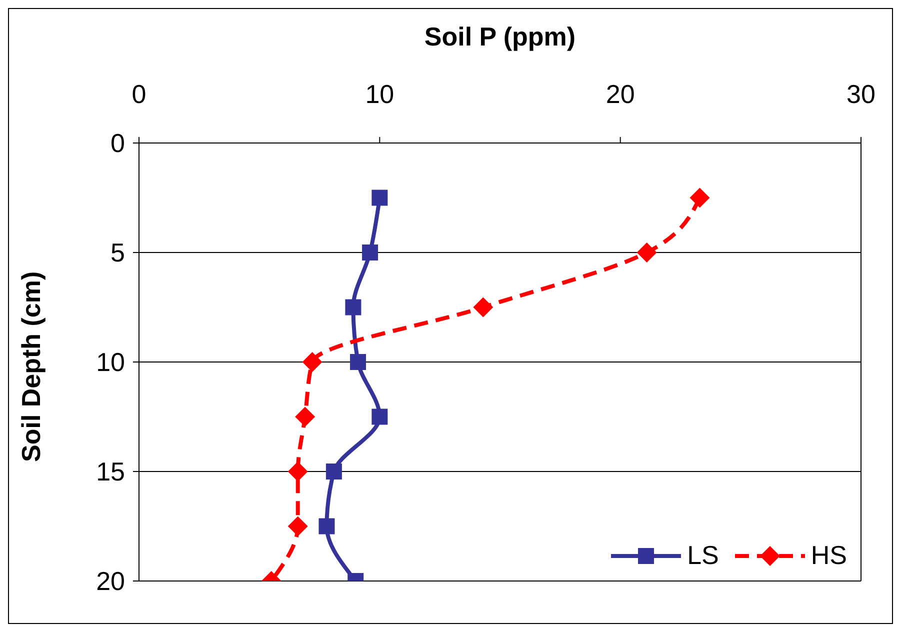 The width and height of the screenshot is (901, 632). What do you see at coordinates (110, 471) in the screenshot?
I see `y-tick-label: 15` at bounding box center [110, 471].